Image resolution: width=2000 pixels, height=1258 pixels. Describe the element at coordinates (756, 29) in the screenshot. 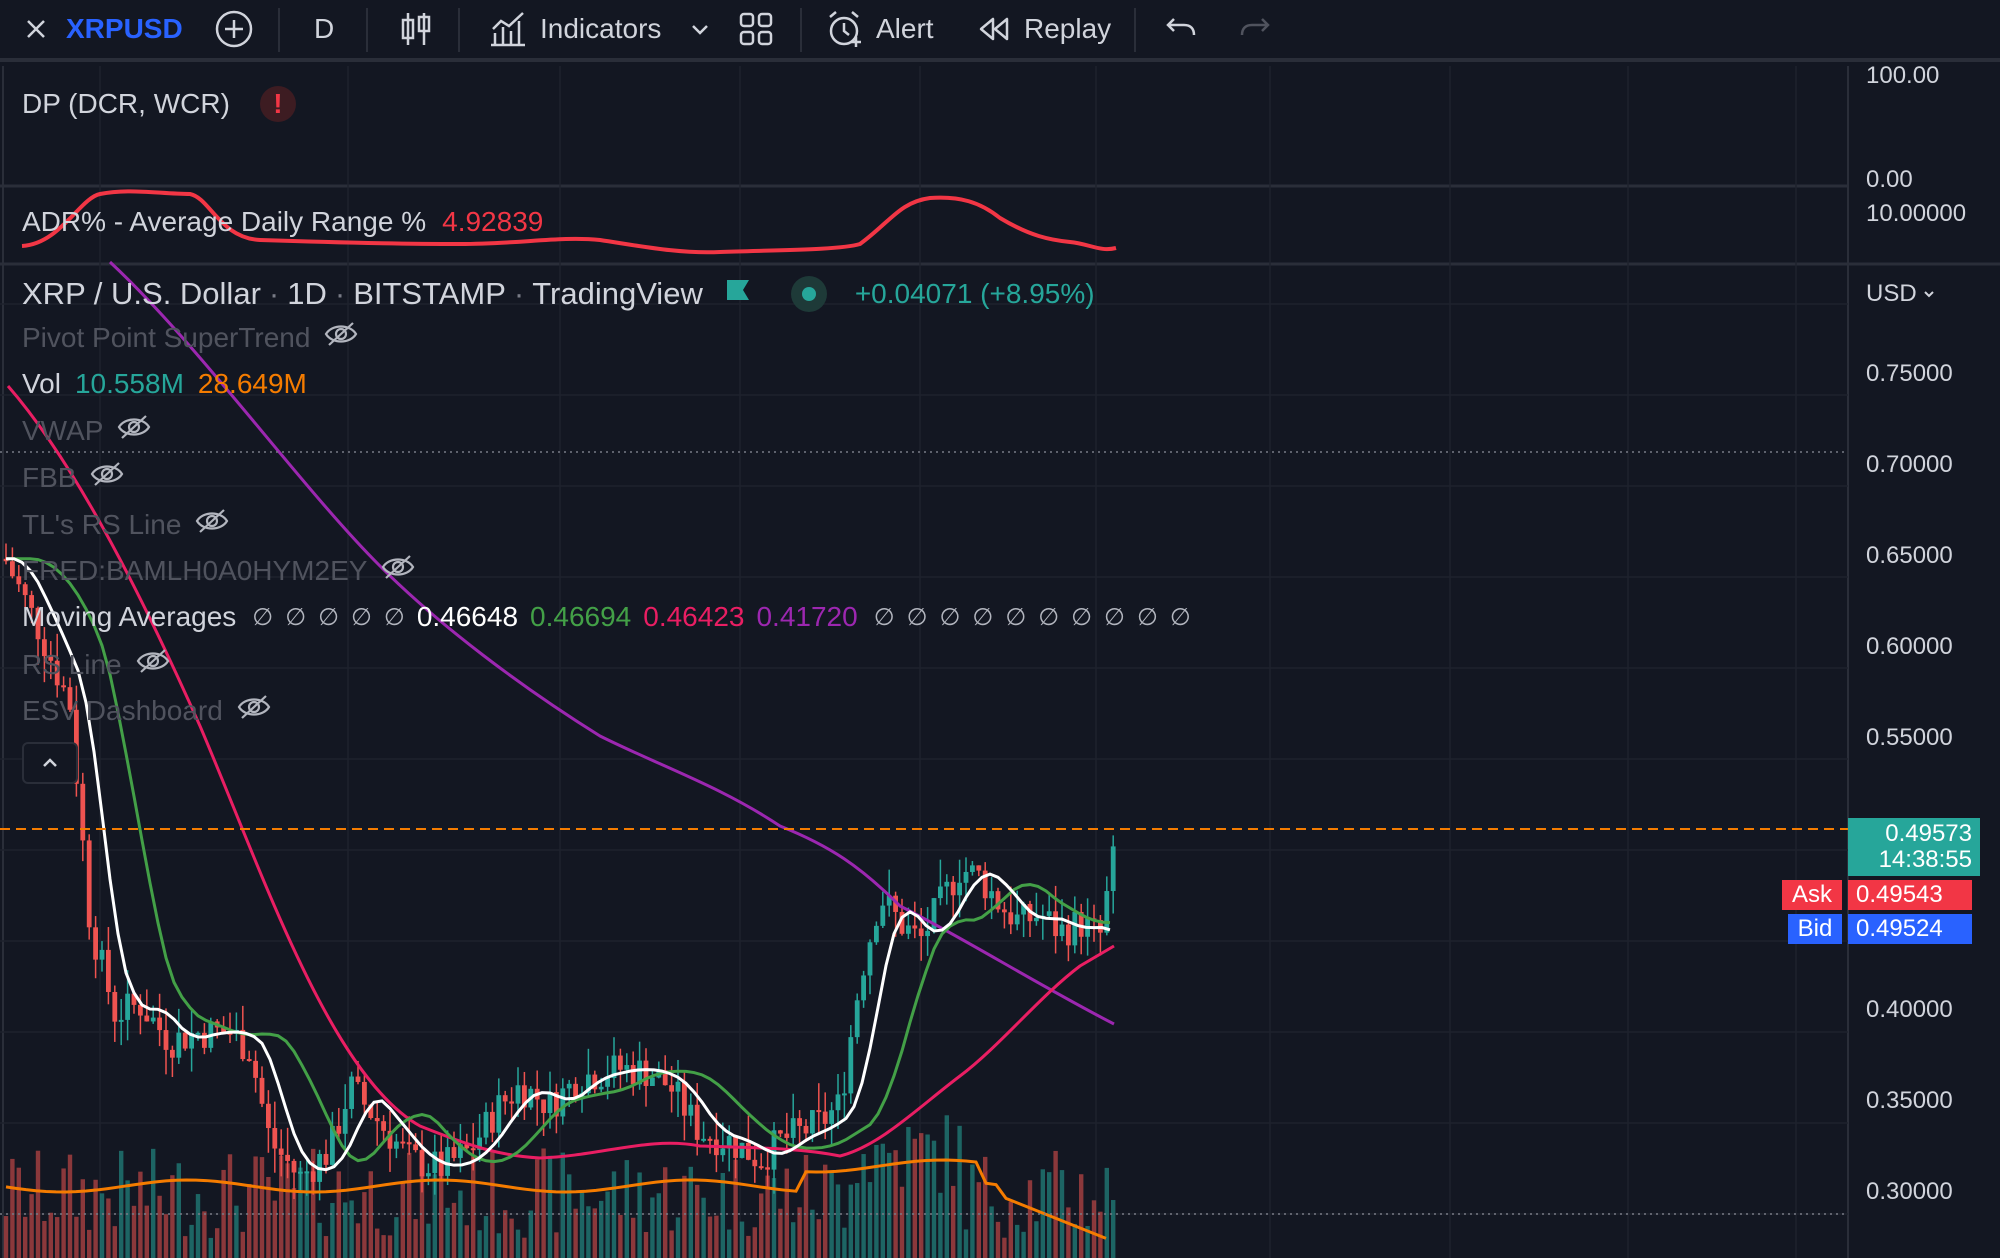

I see `layout-grid-icon` at that location.